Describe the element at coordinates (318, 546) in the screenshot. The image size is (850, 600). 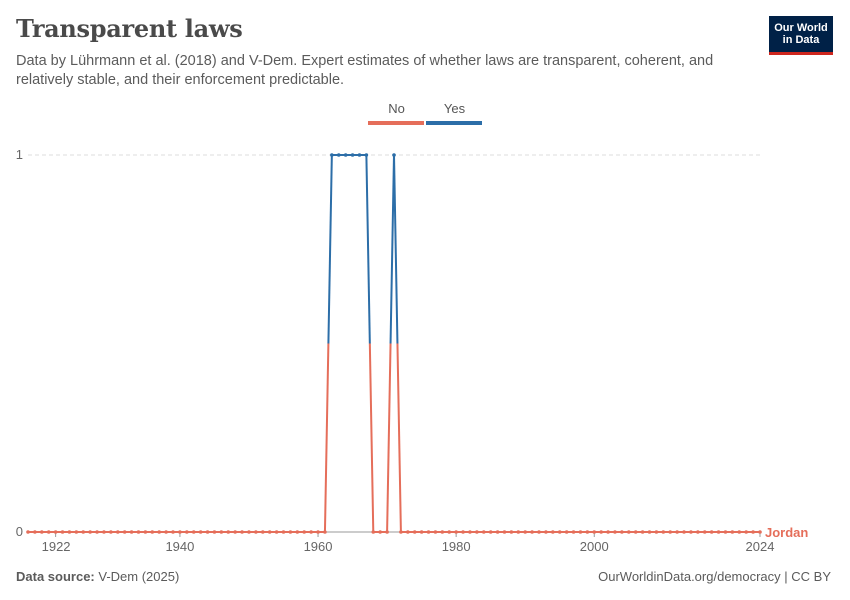
I see `x-tick-label: 1960` at that location.